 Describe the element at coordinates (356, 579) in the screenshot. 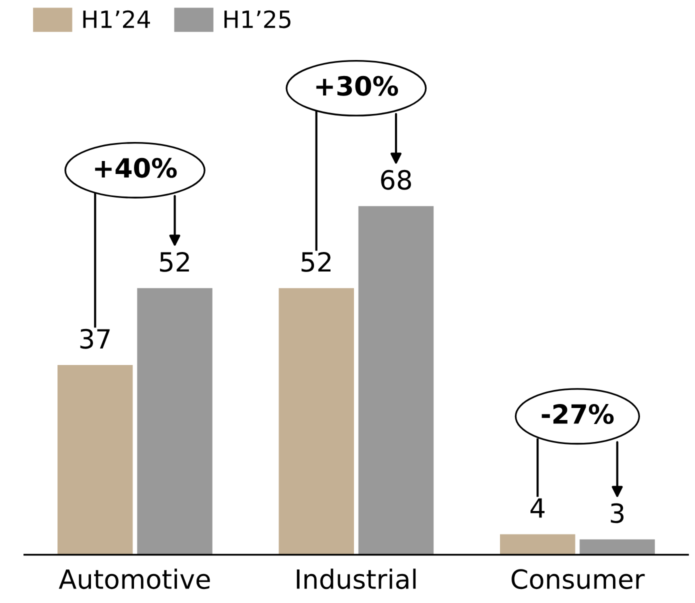

I see `x-tick-label: Industrial` at that location.